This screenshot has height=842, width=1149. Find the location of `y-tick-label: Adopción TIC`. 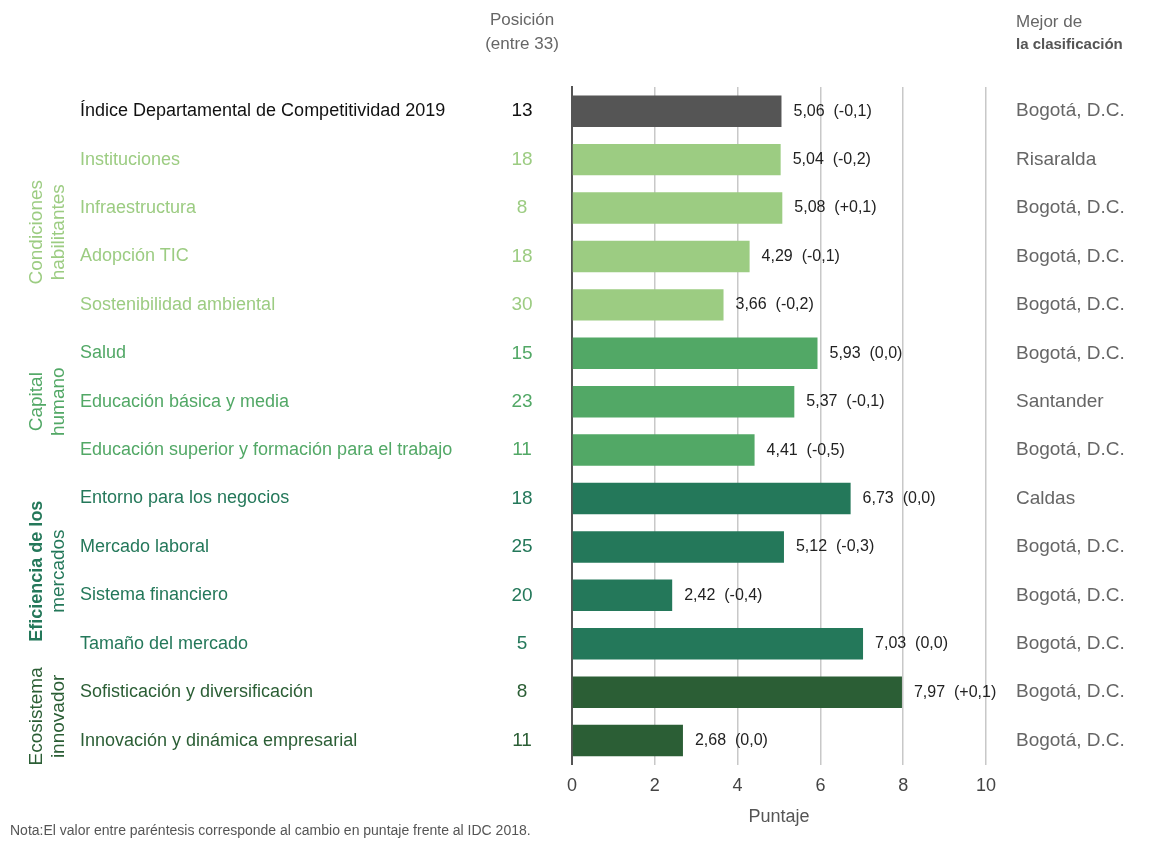

y-tick-label: Adopción TIC is located at coordinates (134, 255).